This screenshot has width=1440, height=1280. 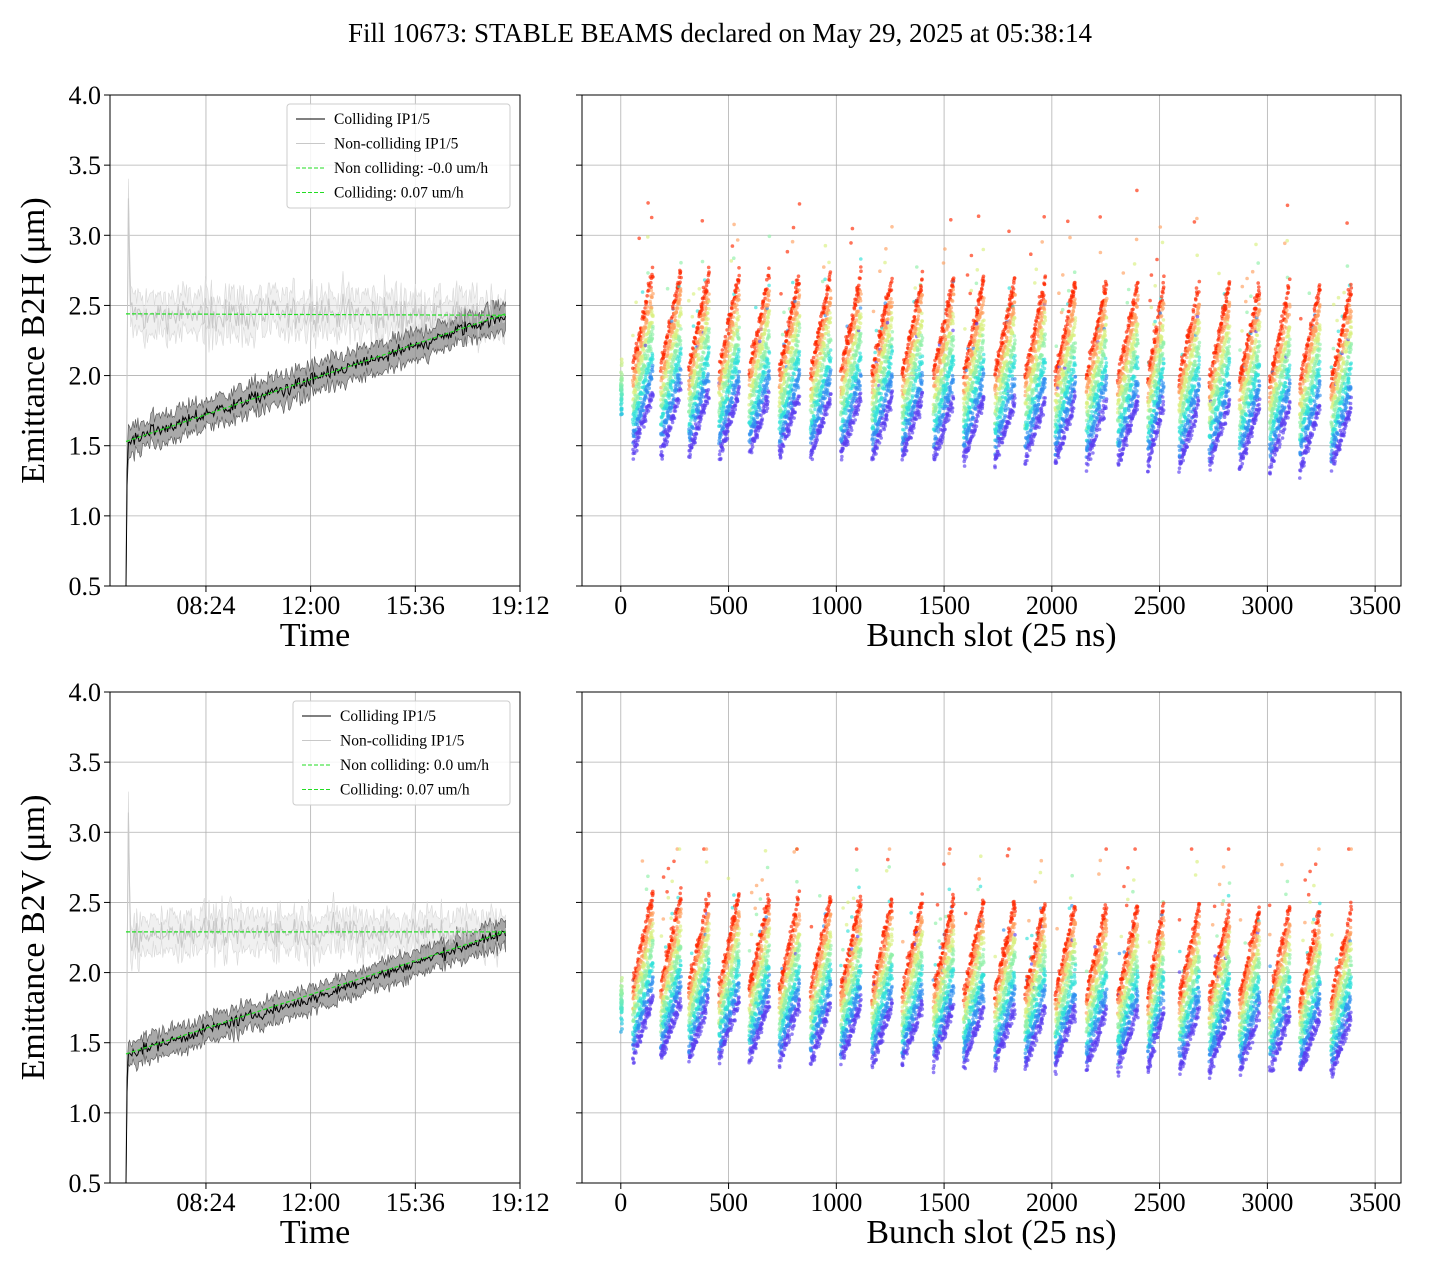 I want to click on legend-entry: Non-colliding IP1/5, so click(x=396, y=144).